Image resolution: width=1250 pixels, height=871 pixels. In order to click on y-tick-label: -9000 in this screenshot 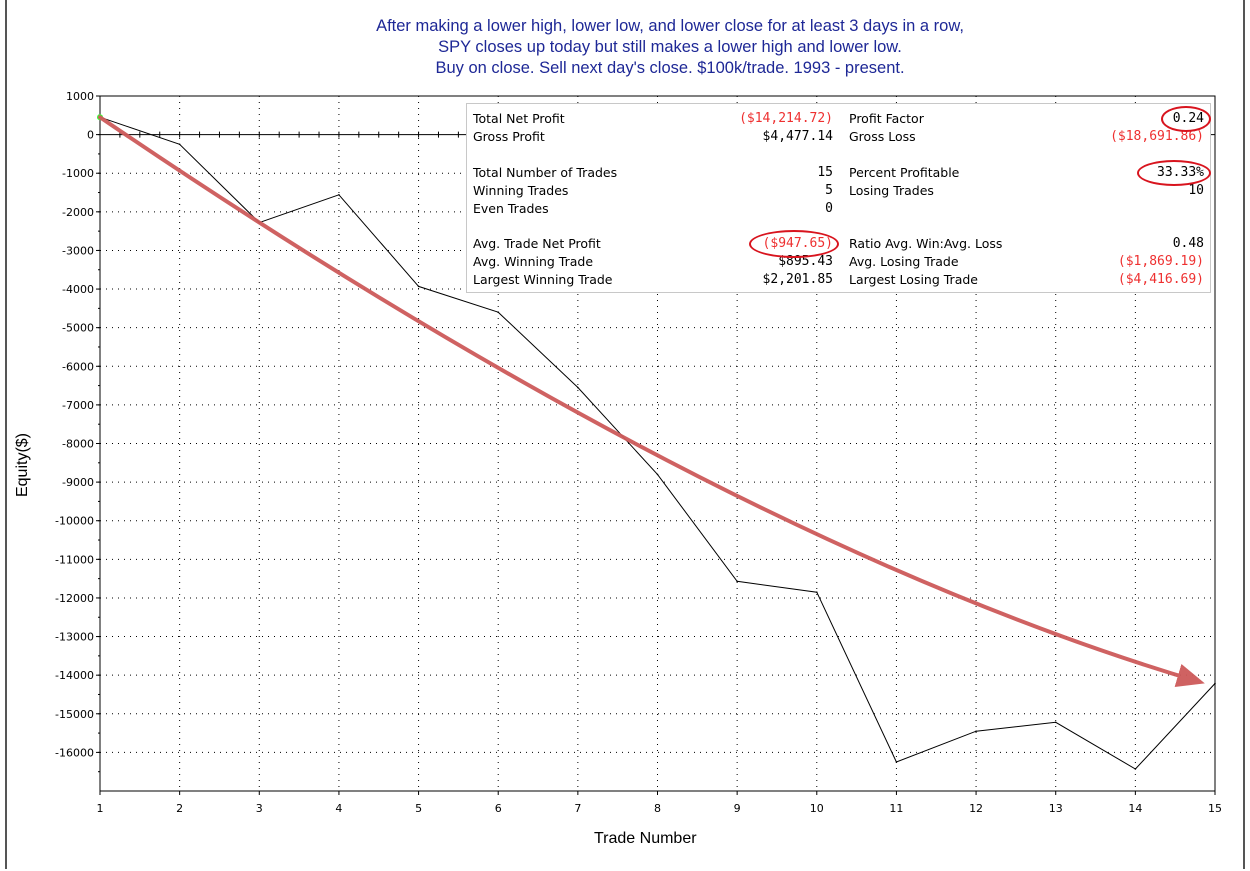, I will do `click(78, 482)`.